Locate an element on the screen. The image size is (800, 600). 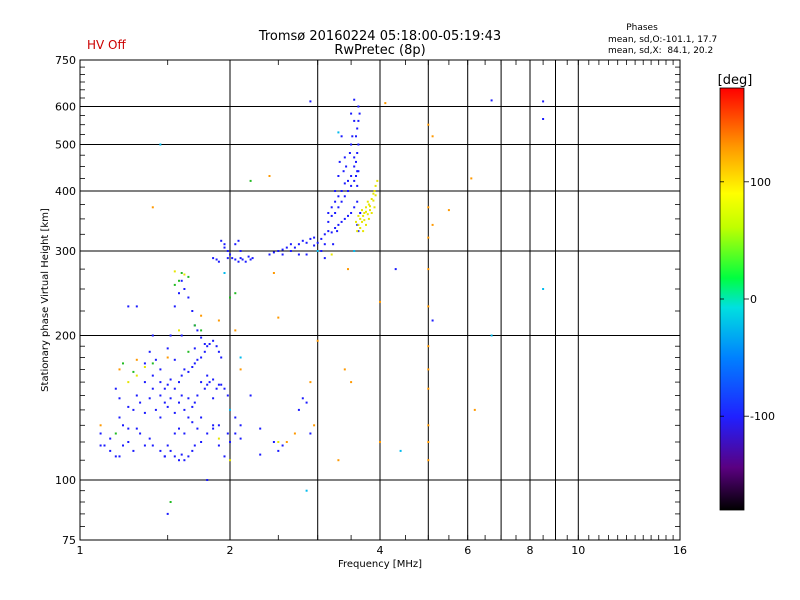
x-tick-label: 16 is located at coordinates (680, 550).